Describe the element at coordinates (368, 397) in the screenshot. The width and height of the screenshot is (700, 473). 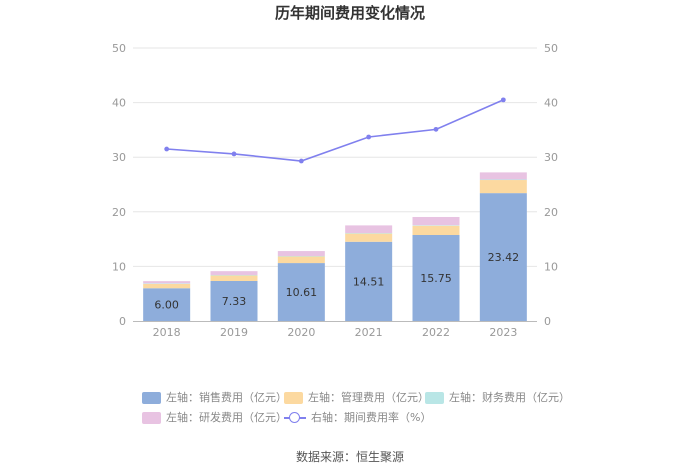
I see `legend-label-admin: 左轴：管理费用（亿元）` at that location.